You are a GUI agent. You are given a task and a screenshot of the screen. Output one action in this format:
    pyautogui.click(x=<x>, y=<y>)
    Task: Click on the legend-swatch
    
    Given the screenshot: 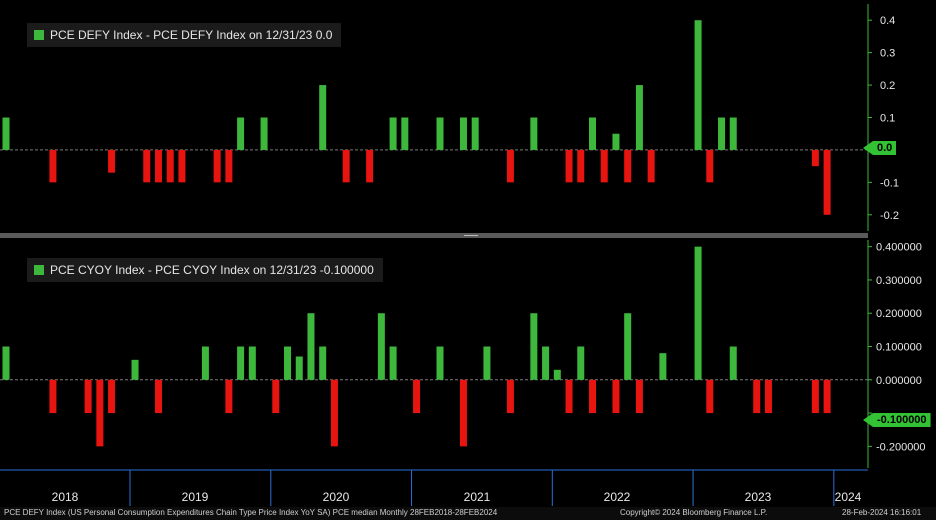 What is the action you would take?
    pyautogui.click(x=39, y=35)
    